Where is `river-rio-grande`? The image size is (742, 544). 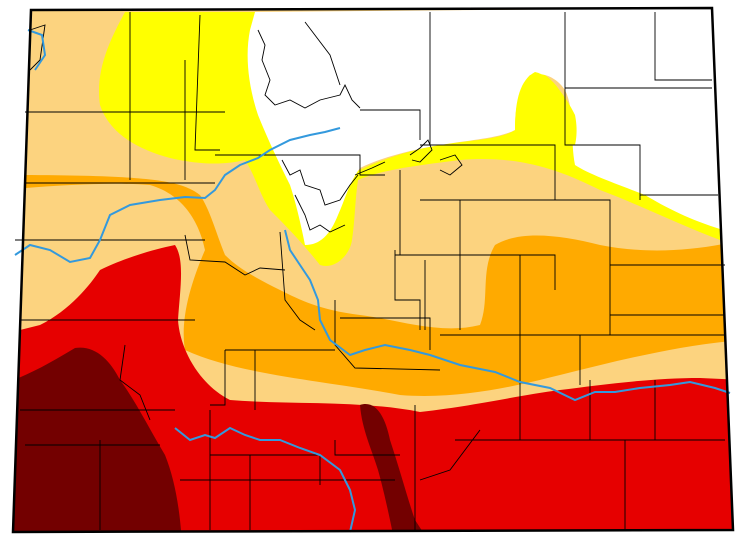 river-rio-grande is located at coordinates (265, 479).